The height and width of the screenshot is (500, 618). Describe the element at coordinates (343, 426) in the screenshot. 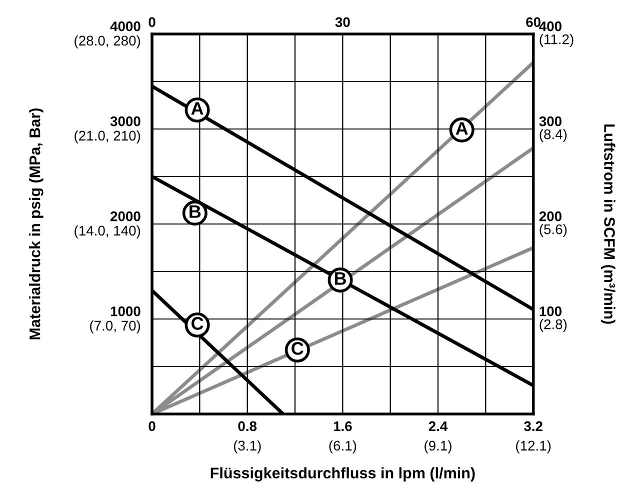

I see `x-tick-label: 1.6` at that location.